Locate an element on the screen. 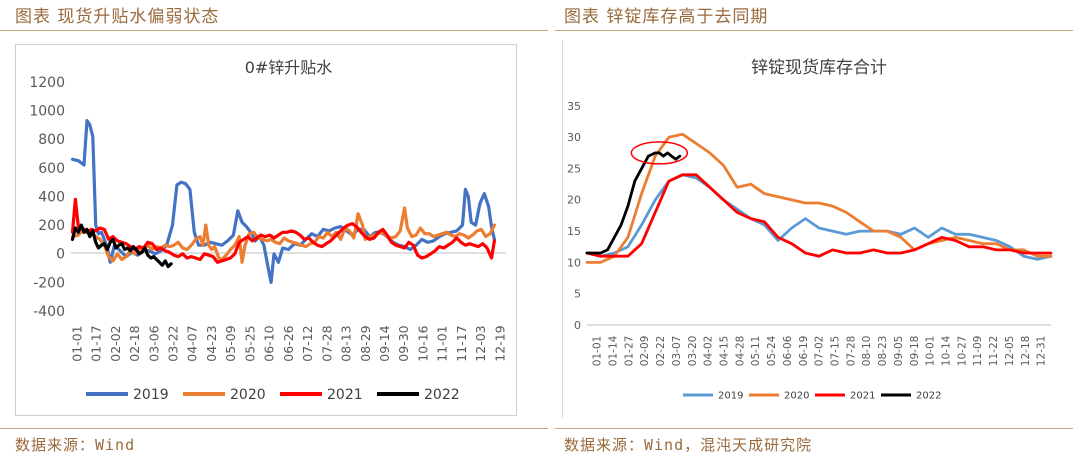 This screenshot has width=1080, height=459. x-tick-label: 05-11 is located at coordinates (756, 351).